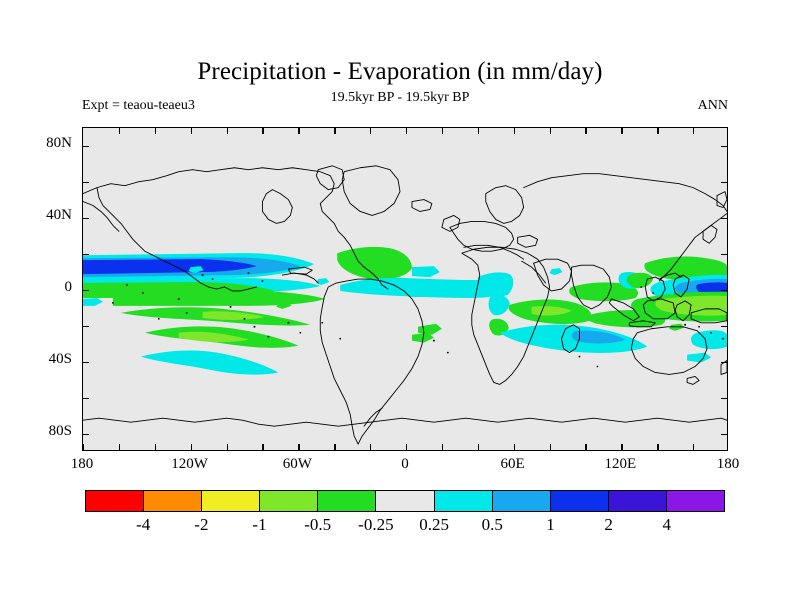  What do you see at coordinates (300, 278) in the screenshot?
I see `coast-caribbean` at bounding box center [300, 278].